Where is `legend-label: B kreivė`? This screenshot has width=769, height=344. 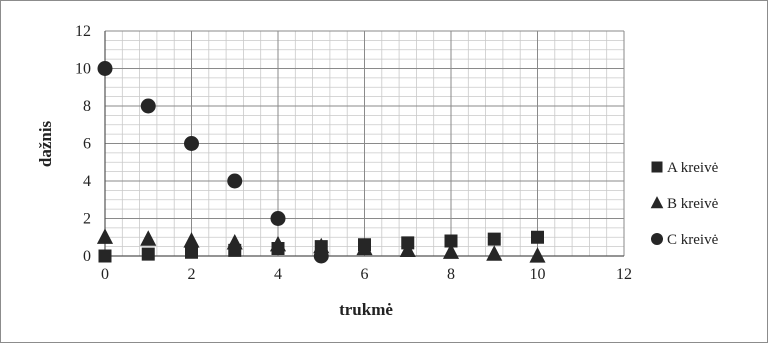 legend-label: B kreivė is located at coordinates (693, 204).